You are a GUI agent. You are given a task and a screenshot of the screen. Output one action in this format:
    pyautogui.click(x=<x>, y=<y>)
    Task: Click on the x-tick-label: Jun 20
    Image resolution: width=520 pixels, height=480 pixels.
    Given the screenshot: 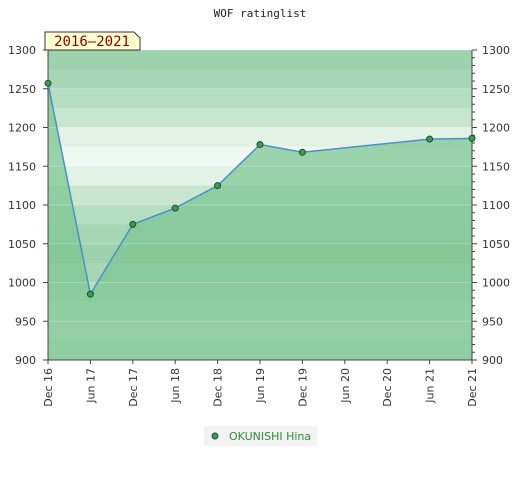 What is the action you would take?
    pyautogui.click(x=345, y=386)
    